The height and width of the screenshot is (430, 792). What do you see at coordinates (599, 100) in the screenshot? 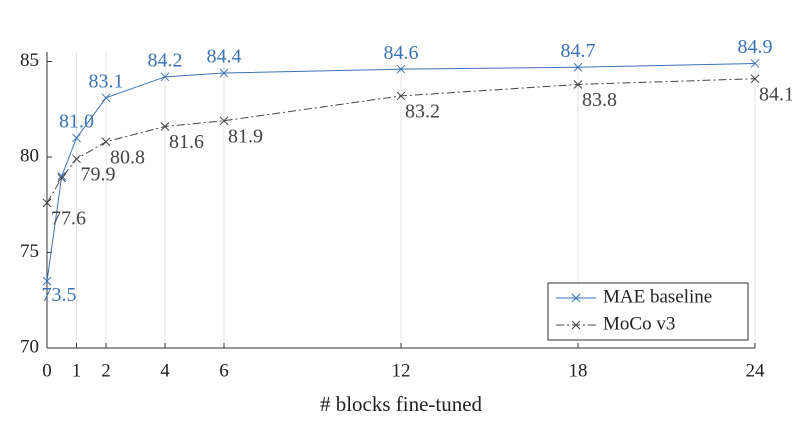
I see `data-label: 83.8` at bounding box center [599, 100].